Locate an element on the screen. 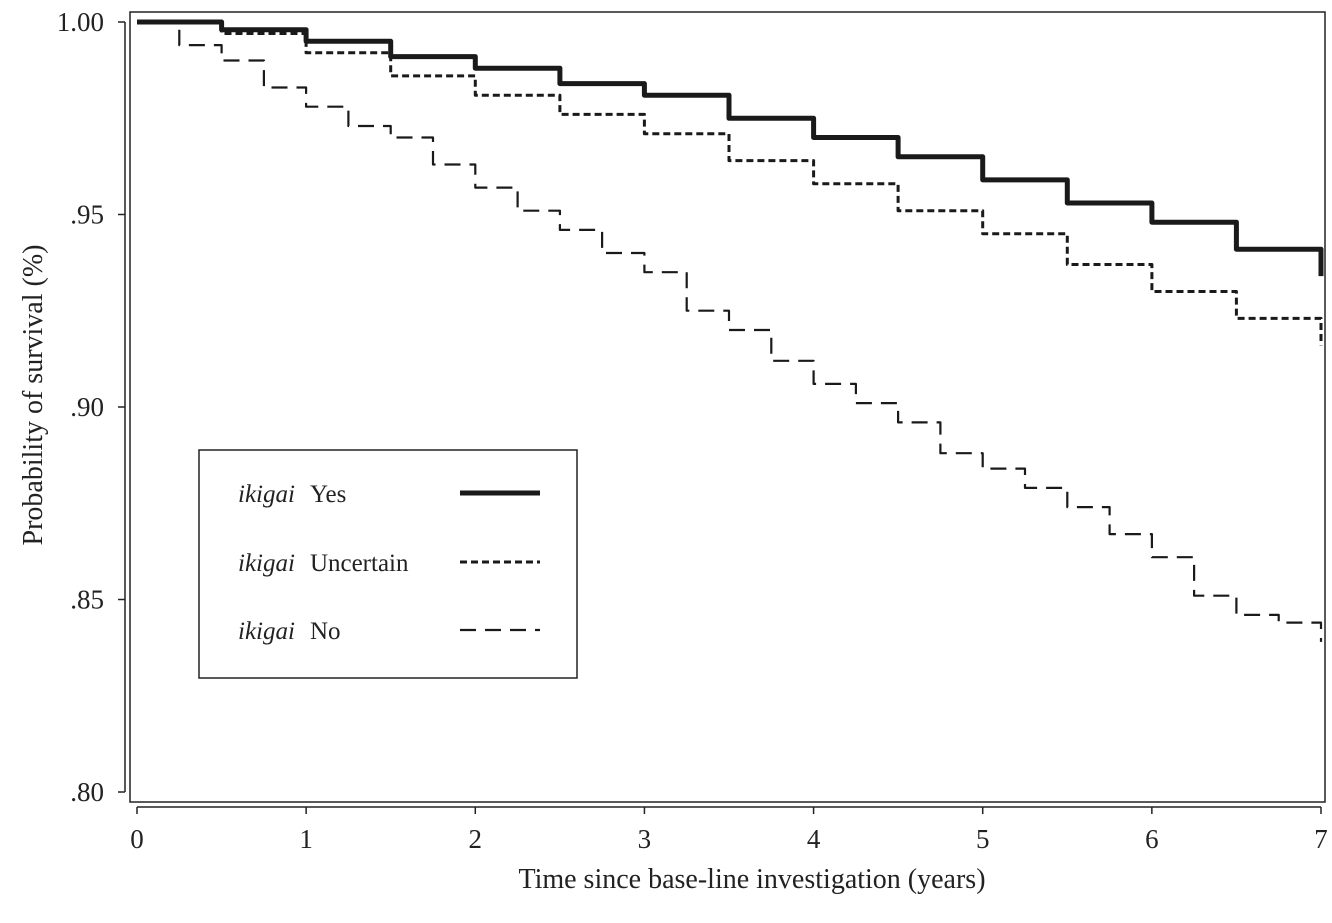  y-tick-label: .80 is located at coordinates (87, 792).